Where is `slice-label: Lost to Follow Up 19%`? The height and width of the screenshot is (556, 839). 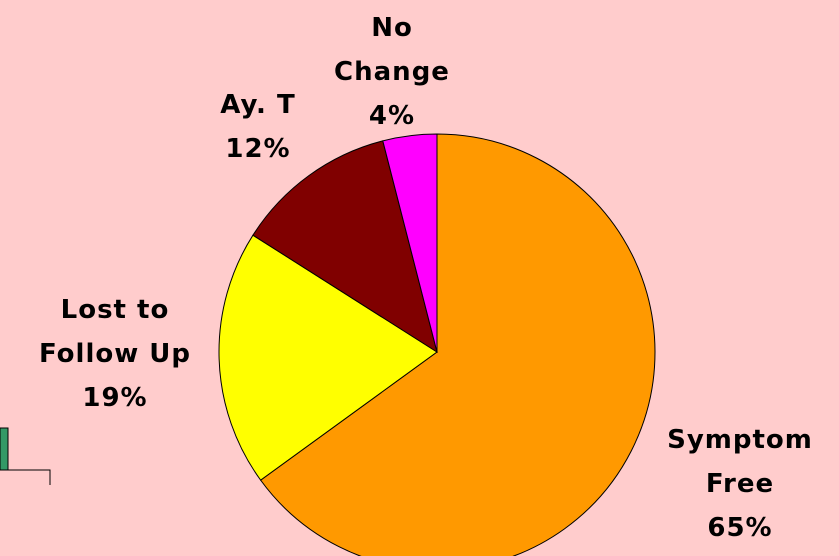
slice-label: Lost to Follow Up 19% is located at coordinates (115, 354).